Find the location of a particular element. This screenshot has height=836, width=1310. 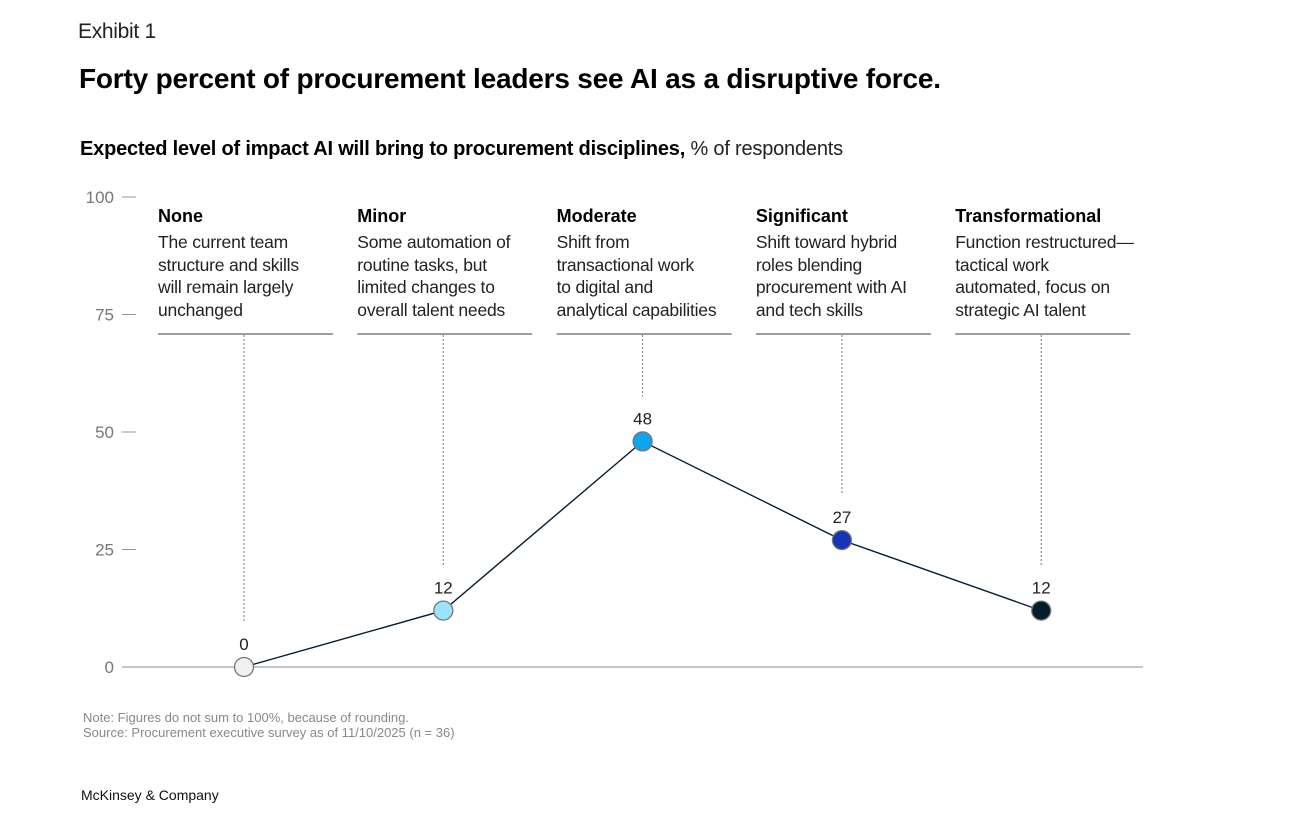

description-line: transactional work is located at coordinates (625, 264).